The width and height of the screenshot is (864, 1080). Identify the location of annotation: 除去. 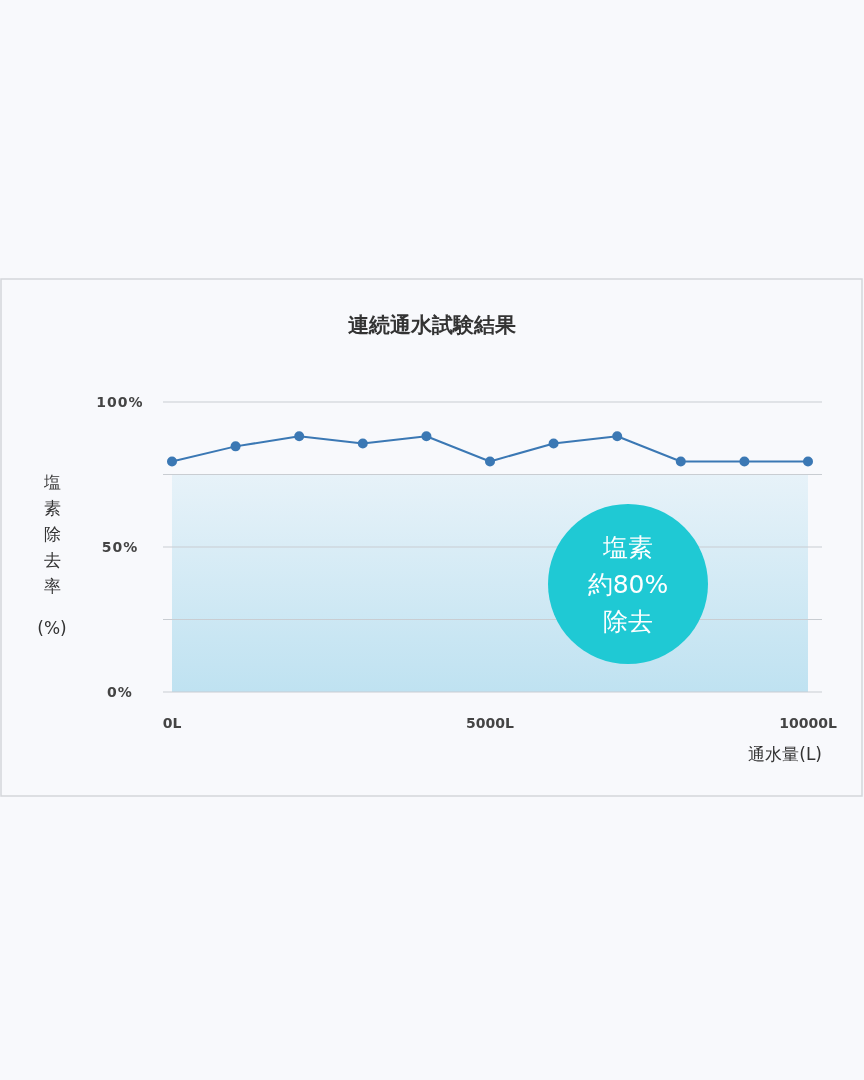
(628, 621).